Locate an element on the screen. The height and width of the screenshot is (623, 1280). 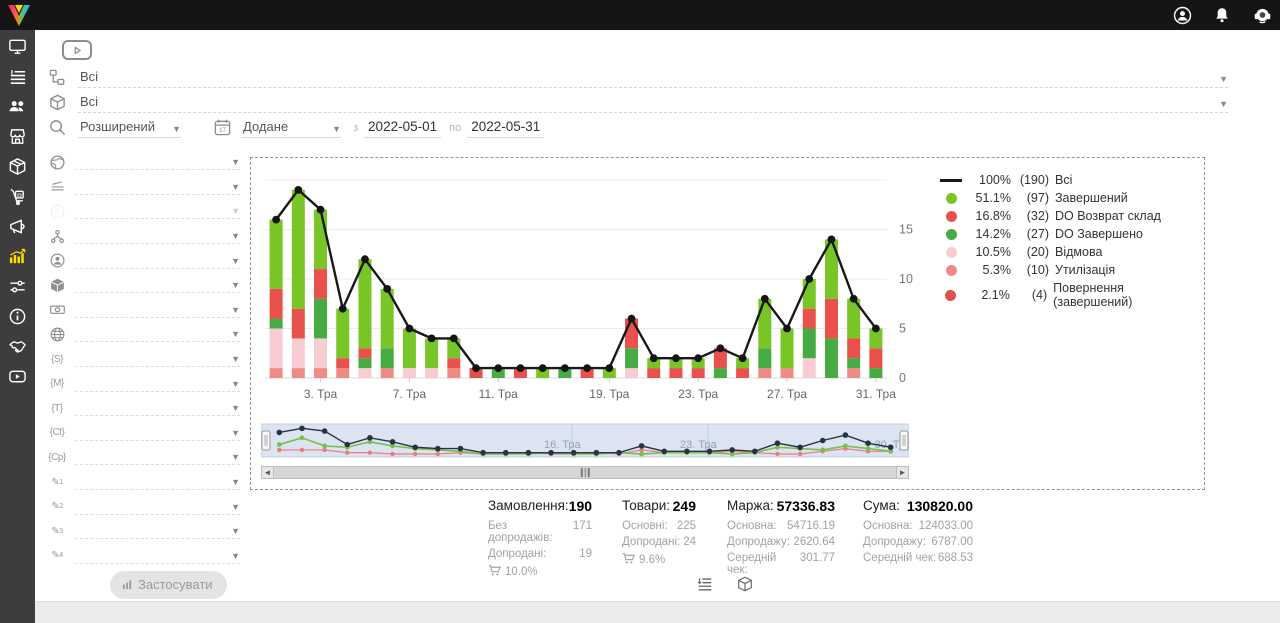
date-to-input: 2022-05-31 is located at coordinates (506, 128).